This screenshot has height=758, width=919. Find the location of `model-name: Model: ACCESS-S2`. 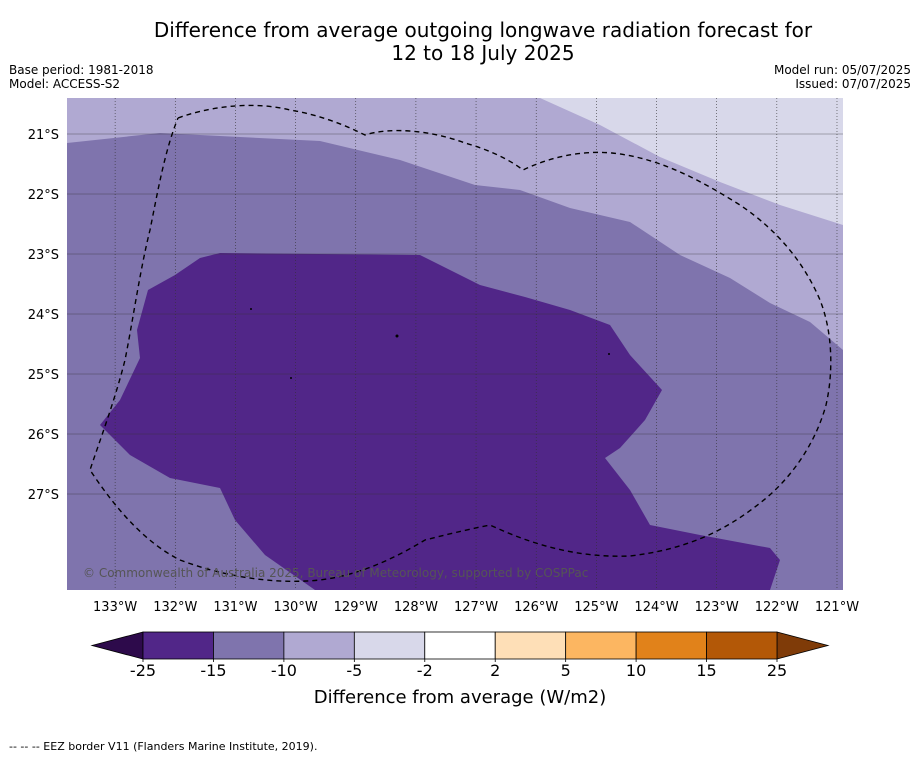

model-name: Model: ACCESS-S2 is located at coordinates (65, 84).